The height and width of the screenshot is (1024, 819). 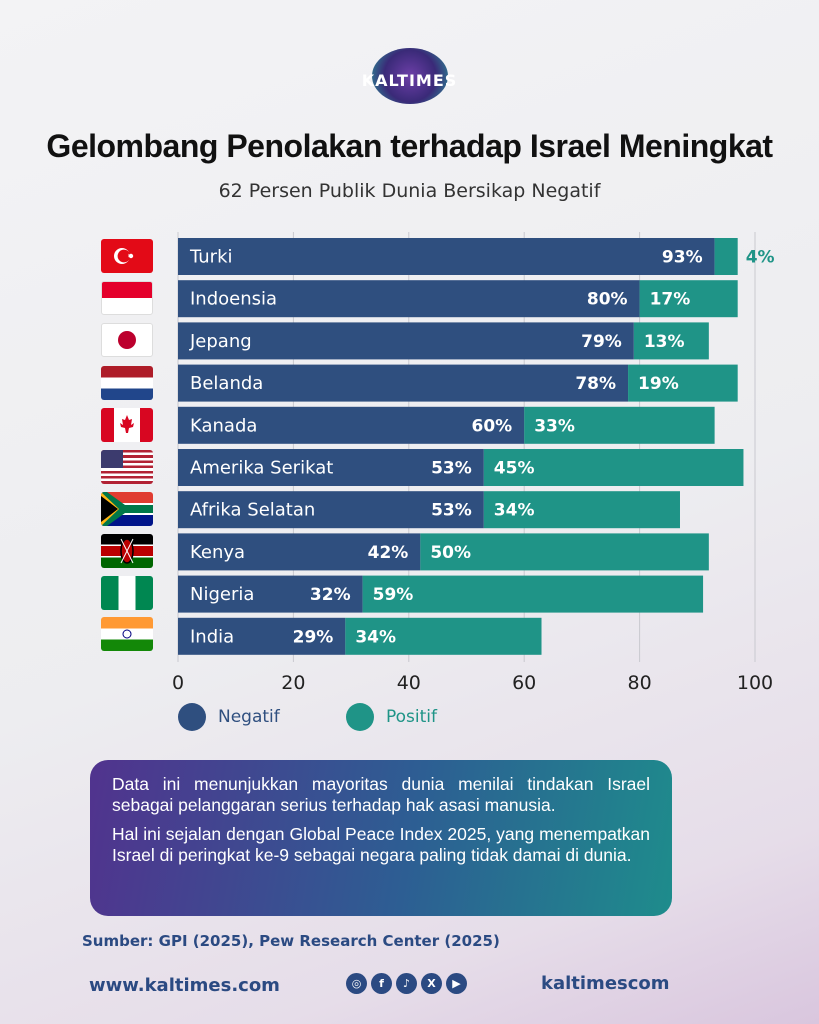 I want to click on kenya-flag-icon, so click(x=127, y=551).